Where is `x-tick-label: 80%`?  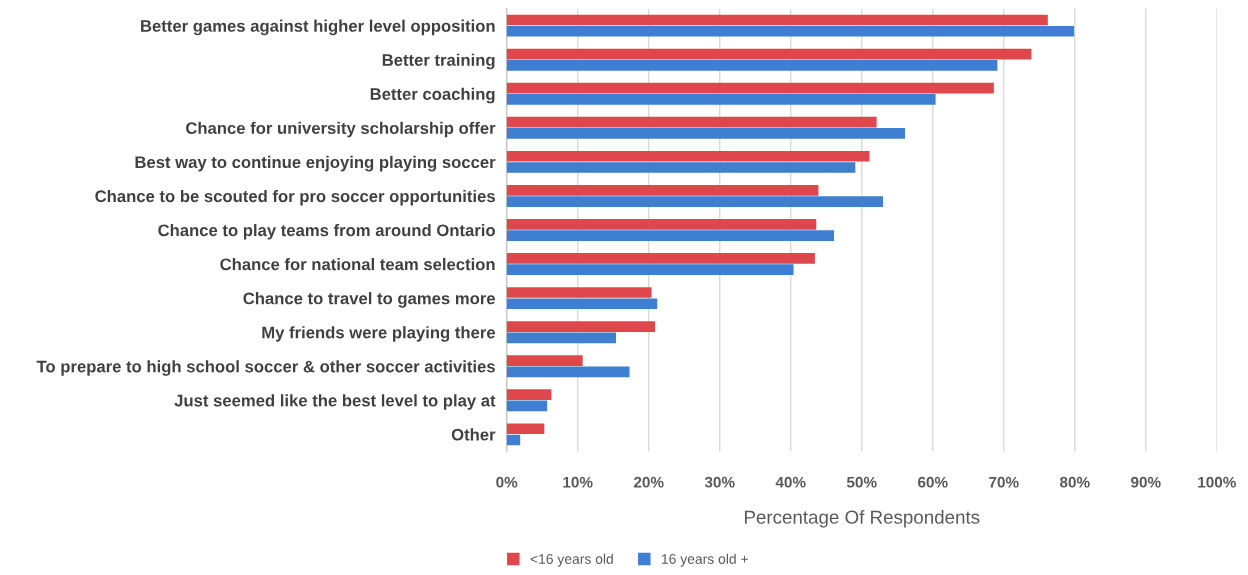 x-tick-label: 80% is located at coordinates (1074, 482).